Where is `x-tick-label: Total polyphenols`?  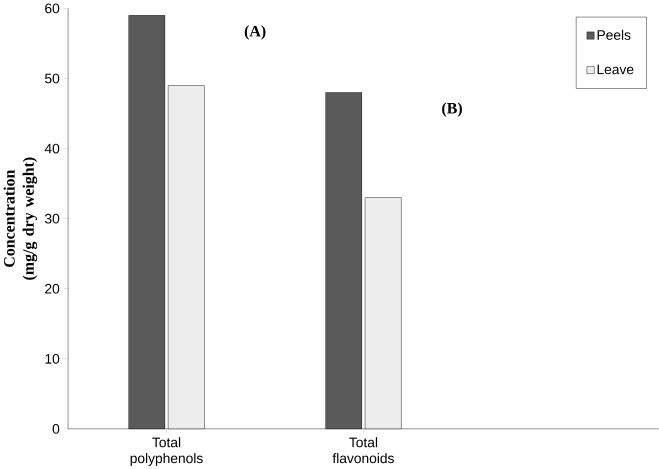 x-tick-label: Total polyphenols is located at coordinates (166, 451).